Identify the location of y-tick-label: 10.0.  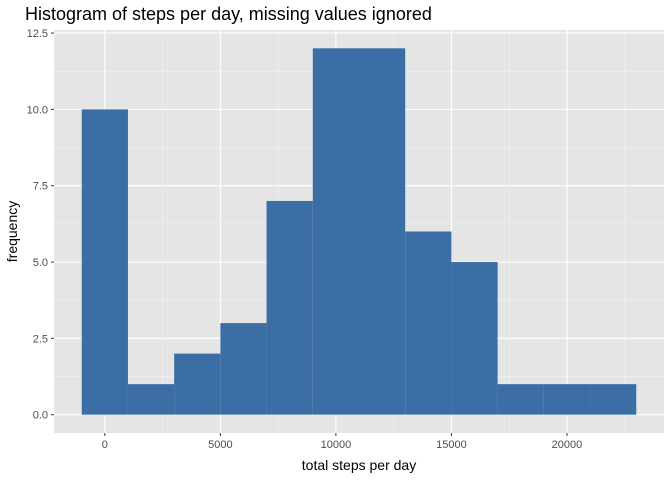
(37, 110).